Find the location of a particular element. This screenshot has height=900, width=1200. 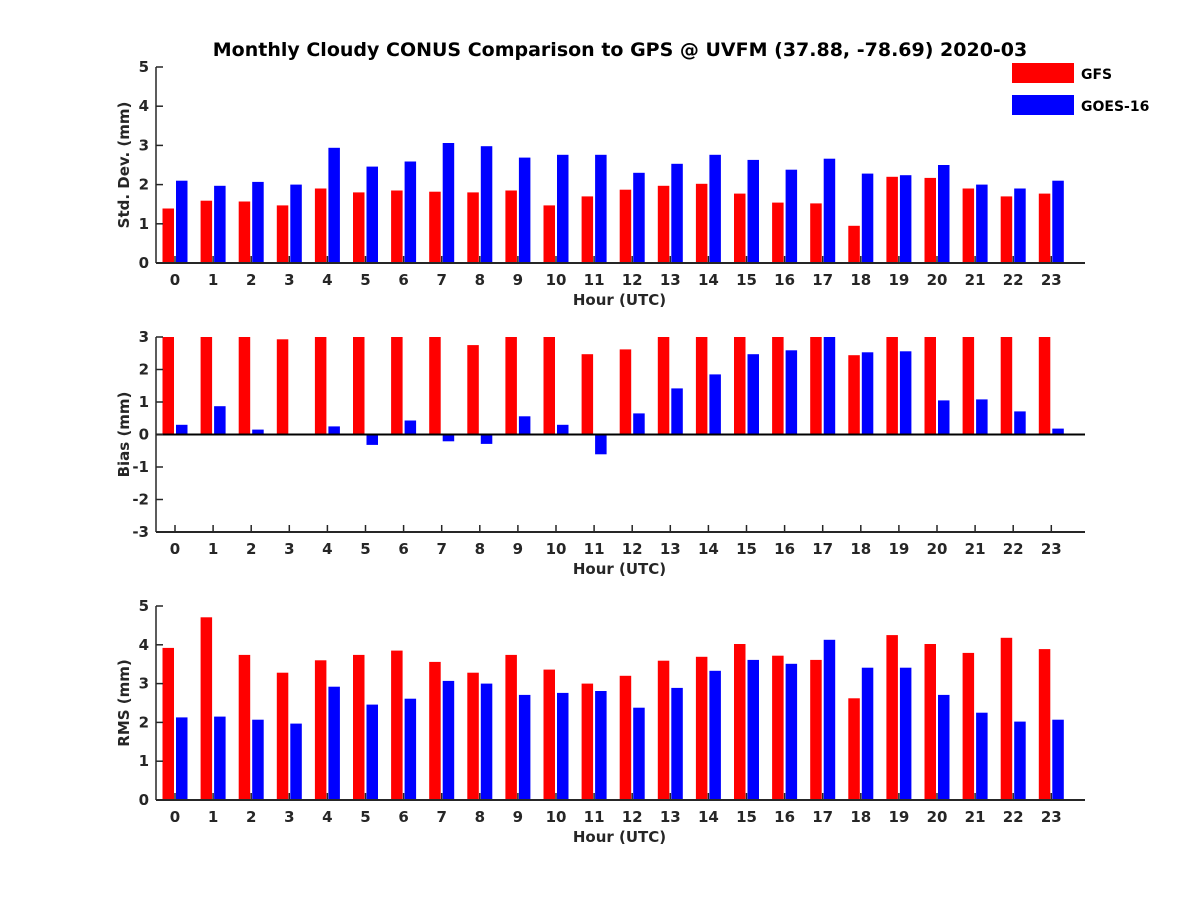

x-tick-label: 10 is located at coordinates (556, 280).